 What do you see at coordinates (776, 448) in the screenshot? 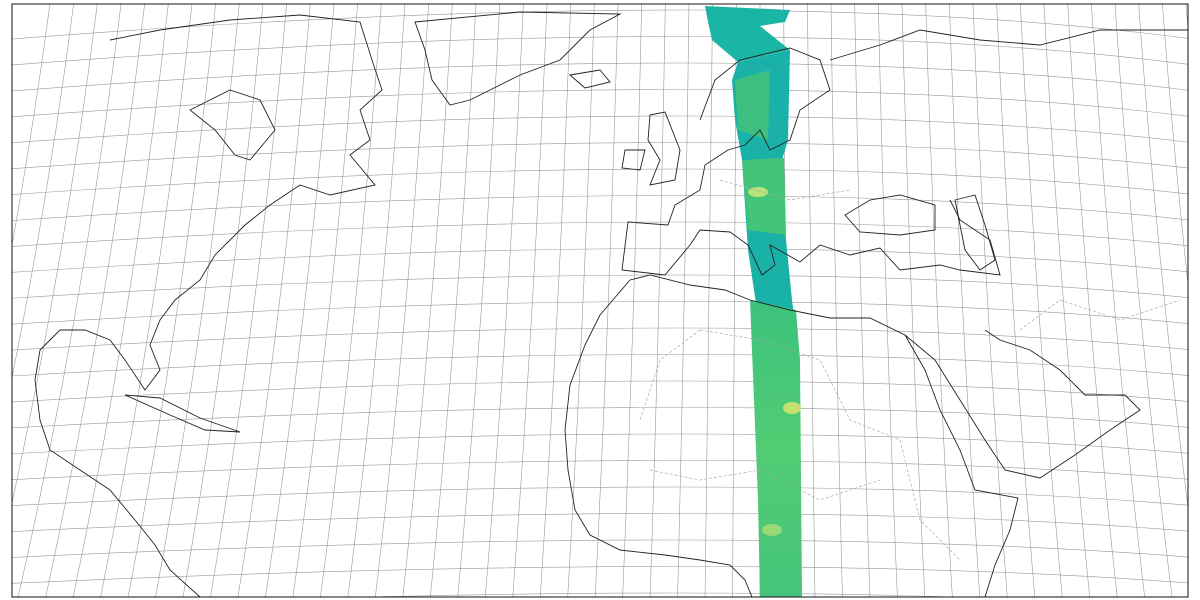
I see `swath-africa` at bounding box center [776, 448].